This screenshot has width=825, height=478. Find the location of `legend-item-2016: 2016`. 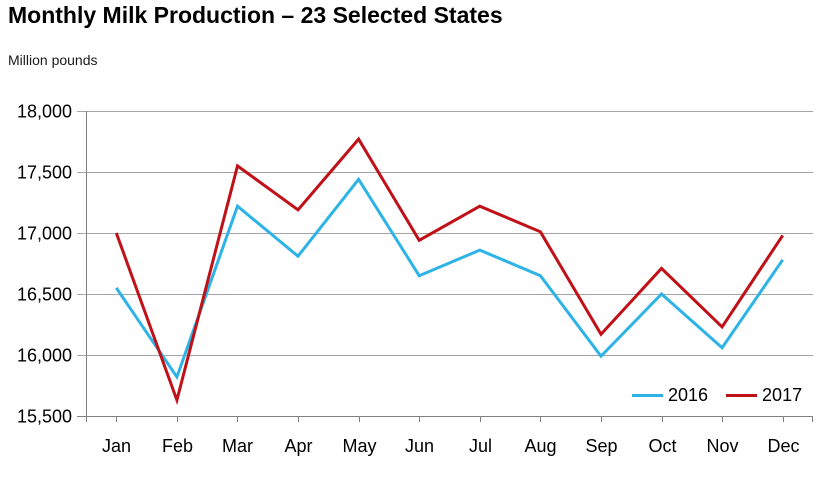

legend-item-2016: 2016 is located at coordinates (670, 395).